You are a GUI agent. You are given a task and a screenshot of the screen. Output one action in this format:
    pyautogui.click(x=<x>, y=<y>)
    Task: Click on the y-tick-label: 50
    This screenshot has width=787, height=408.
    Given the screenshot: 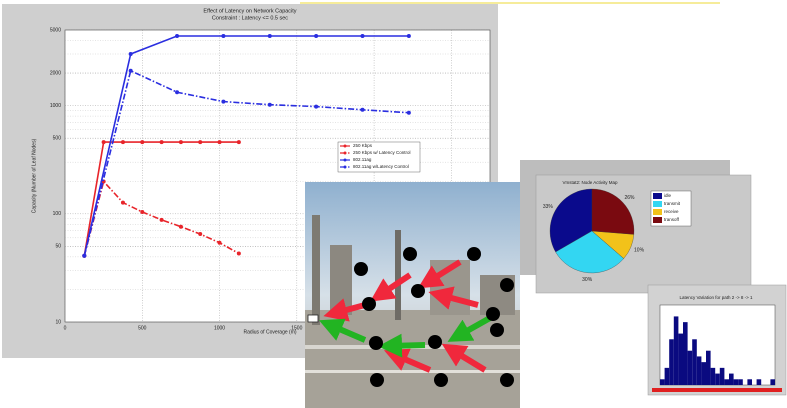 What is the action you would take?
    pyautogui.click(x=58, y=247)
    